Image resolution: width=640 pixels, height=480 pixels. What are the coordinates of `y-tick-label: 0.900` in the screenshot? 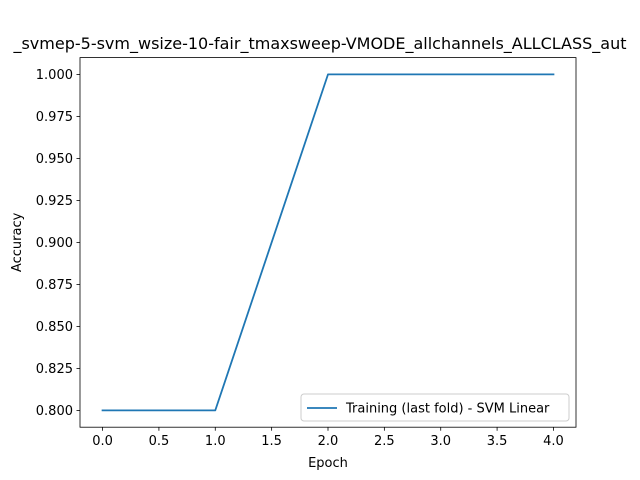 It's located at (54, 243).